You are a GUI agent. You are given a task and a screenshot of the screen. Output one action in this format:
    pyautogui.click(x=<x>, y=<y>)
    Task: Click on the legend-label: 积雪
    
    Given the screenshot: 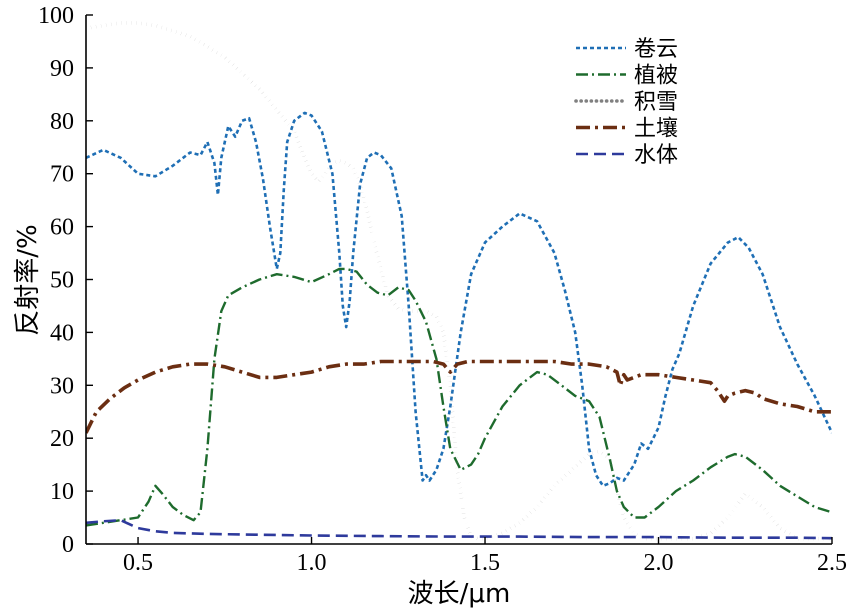 What is the action you would take?
    pyautogui.click(x=656, y=102)
    